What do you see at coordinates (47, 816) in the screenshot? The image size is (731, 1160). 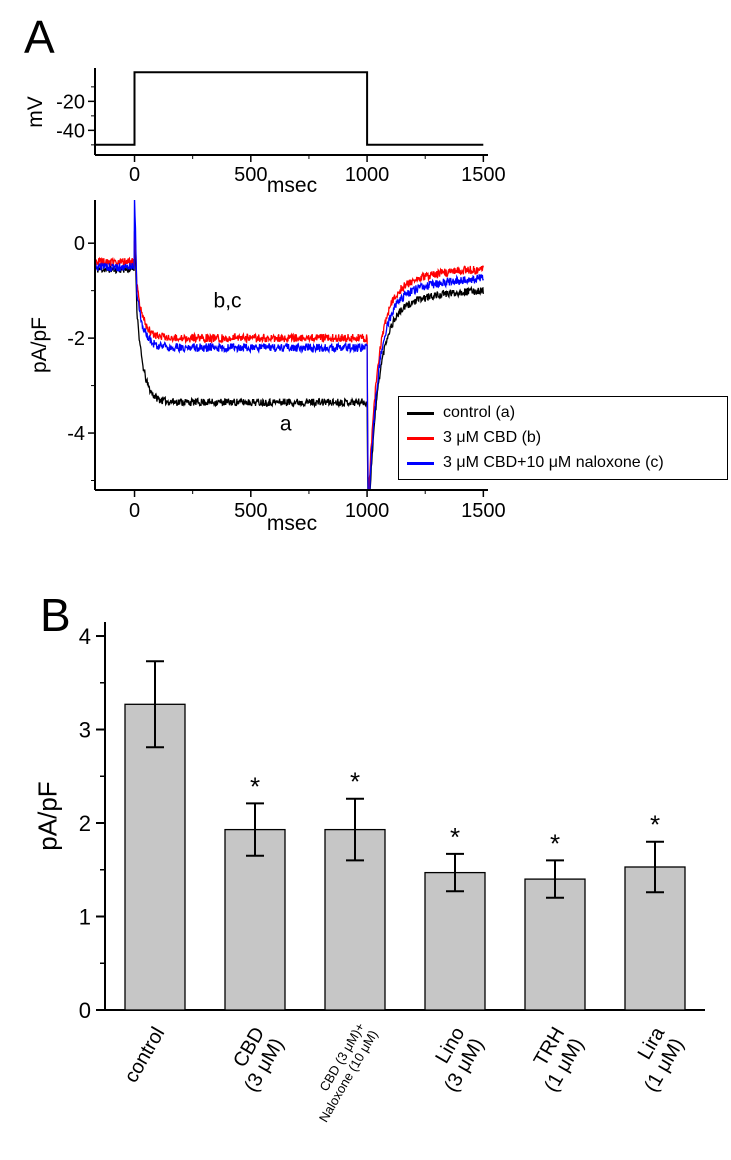 I see `bar-y-axis-label: pA/pF` at bounding box center [47, 816].